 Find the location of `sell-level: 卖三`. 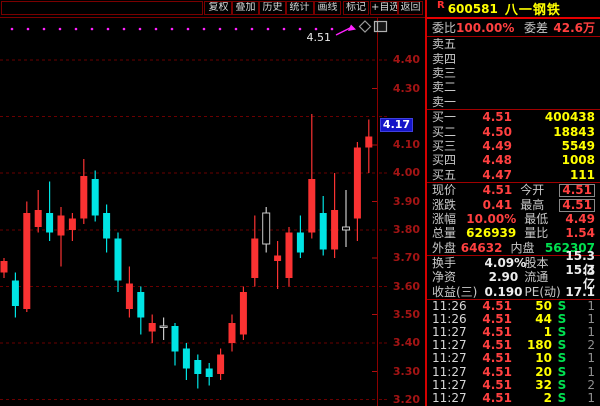

sell-level: 卖三 is located at coordinates (513, 73).